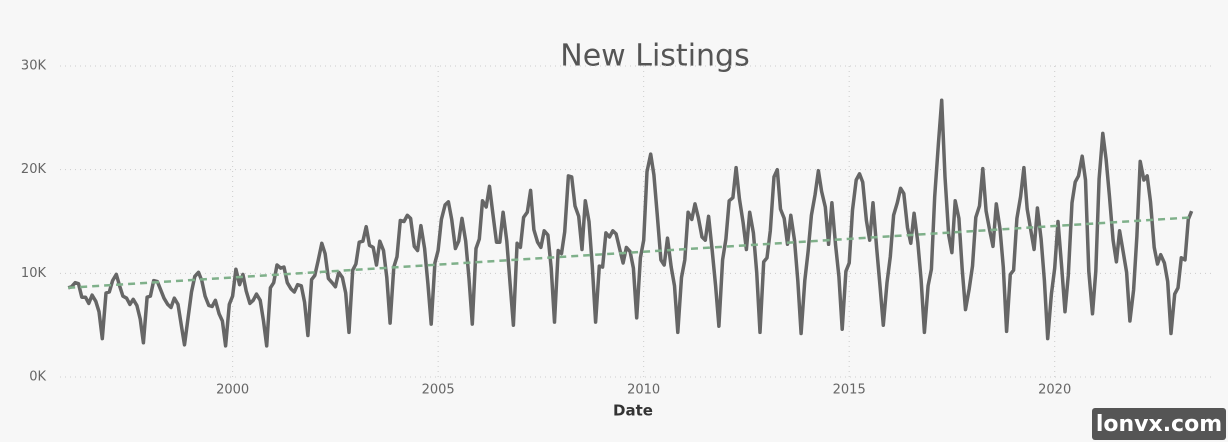  What do you see at coordinates (37, 377) in the screenshot?
I see `y-tick-label: 0K` at bounding box center [37, 377].